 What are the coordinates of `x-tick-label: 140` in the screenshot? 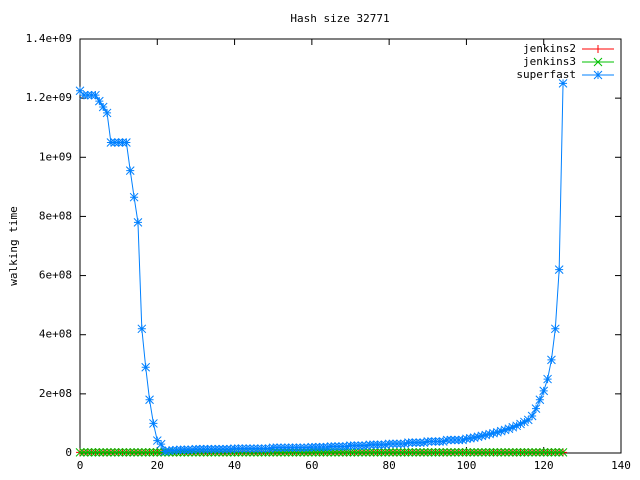 It's located at (621, 465).